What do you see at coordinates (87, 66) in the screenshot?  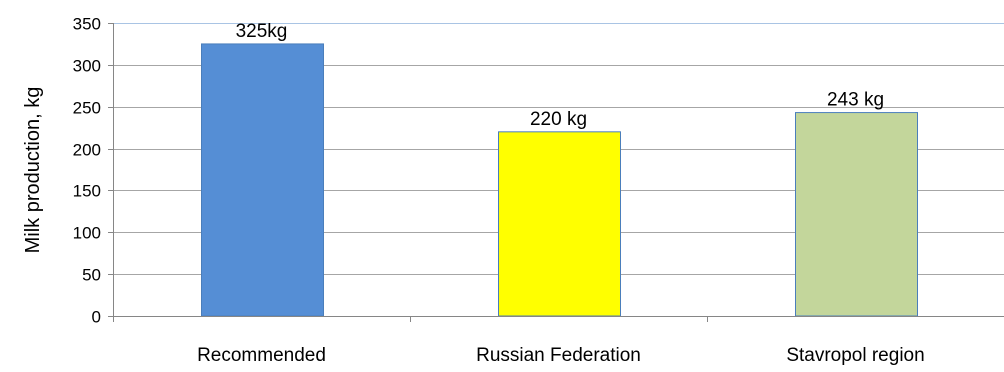 I see `y-tick-label: 300` at bounding box center [87, 66].